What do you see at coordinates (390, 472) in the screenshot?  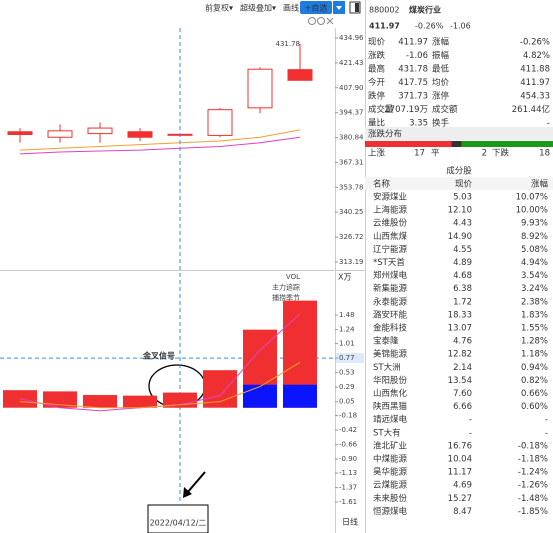 I see `stock-name: 昊华能源` at bounding box center [390, 472].